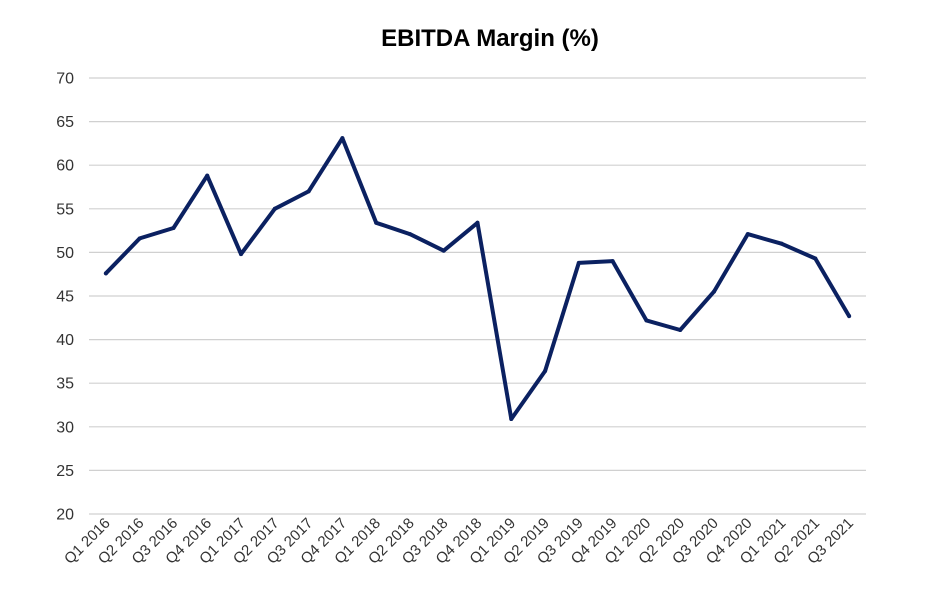 The image size is (926, 602). Describe the element at coordinates (65, 79) in the screenshot. I see `y-tick-label: 70` at that location.